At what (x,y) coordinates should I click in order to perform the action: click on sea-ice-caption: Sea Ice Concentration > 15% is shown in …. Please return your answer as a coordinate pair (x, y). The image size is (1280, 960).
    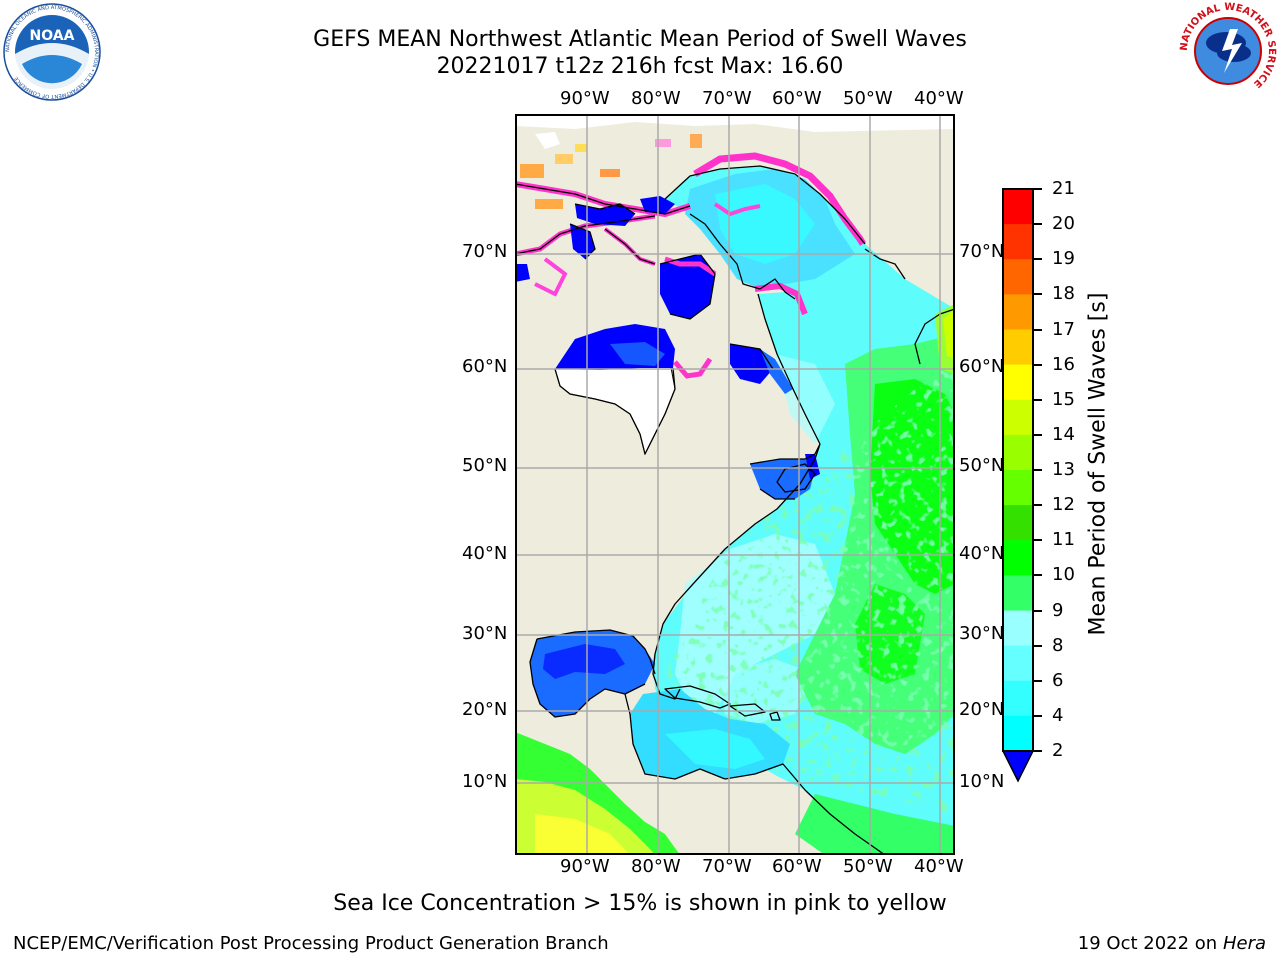
    Looking at the image, I should click on (640, 903).